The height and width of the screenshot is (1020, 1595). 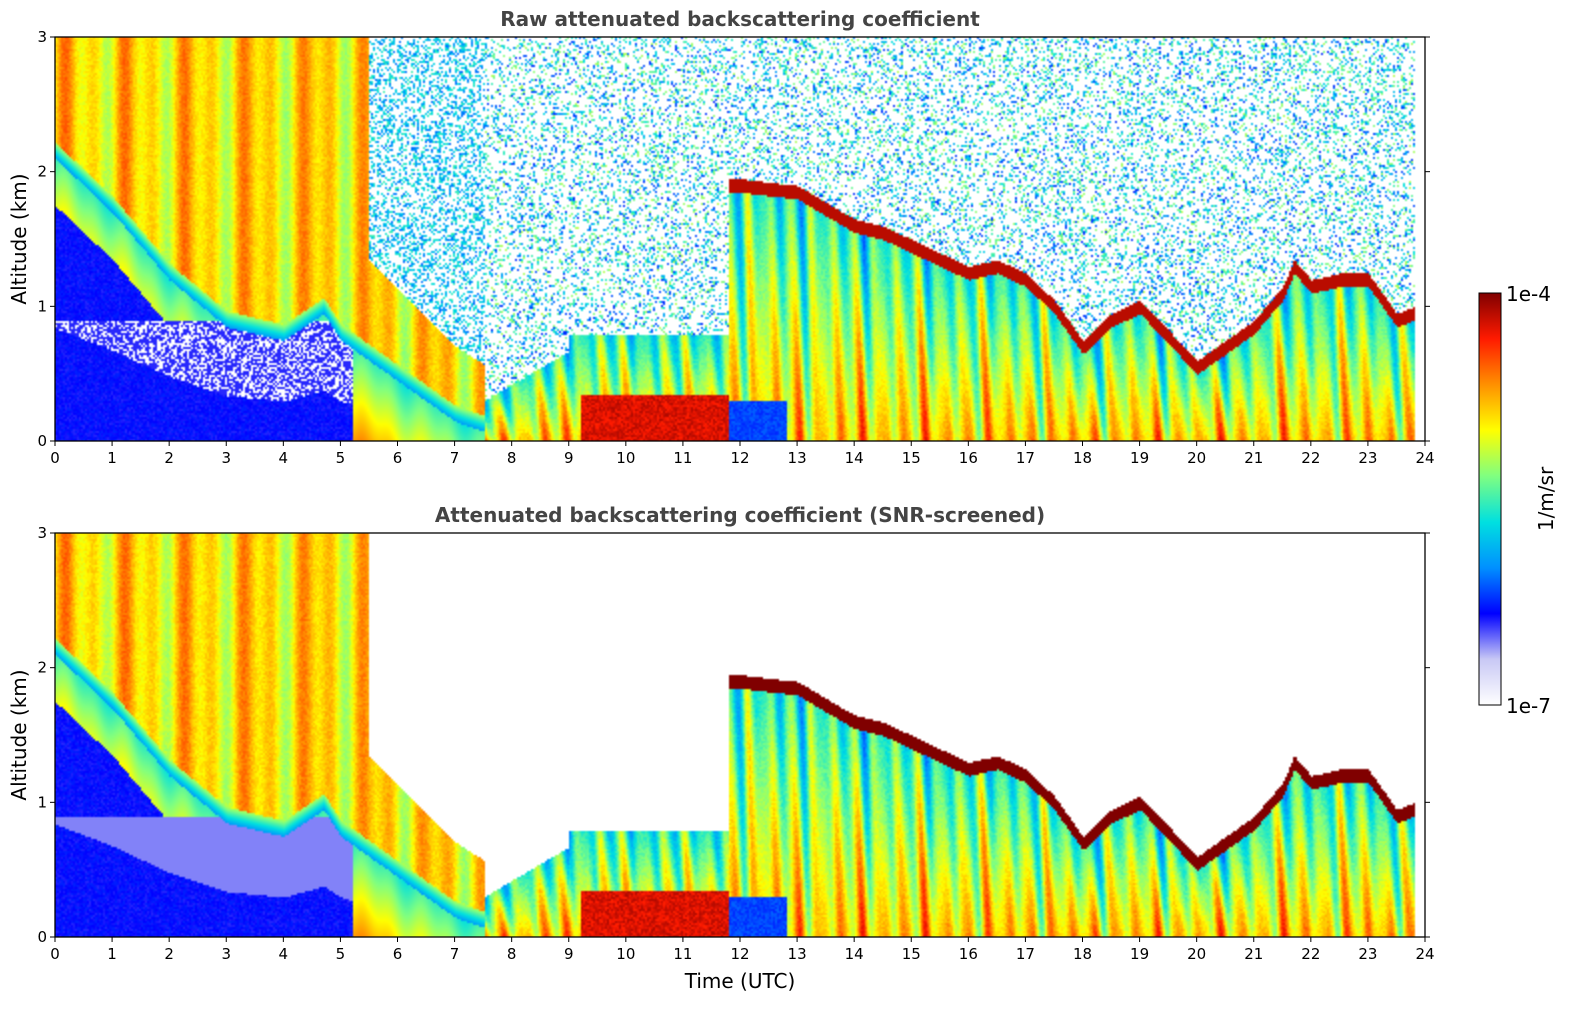 What do you see at coordinates (1546, 498) in the screenshot?
I see `colorbar-unit-label: 1/m/sr` at bounding box center [1546, 498].